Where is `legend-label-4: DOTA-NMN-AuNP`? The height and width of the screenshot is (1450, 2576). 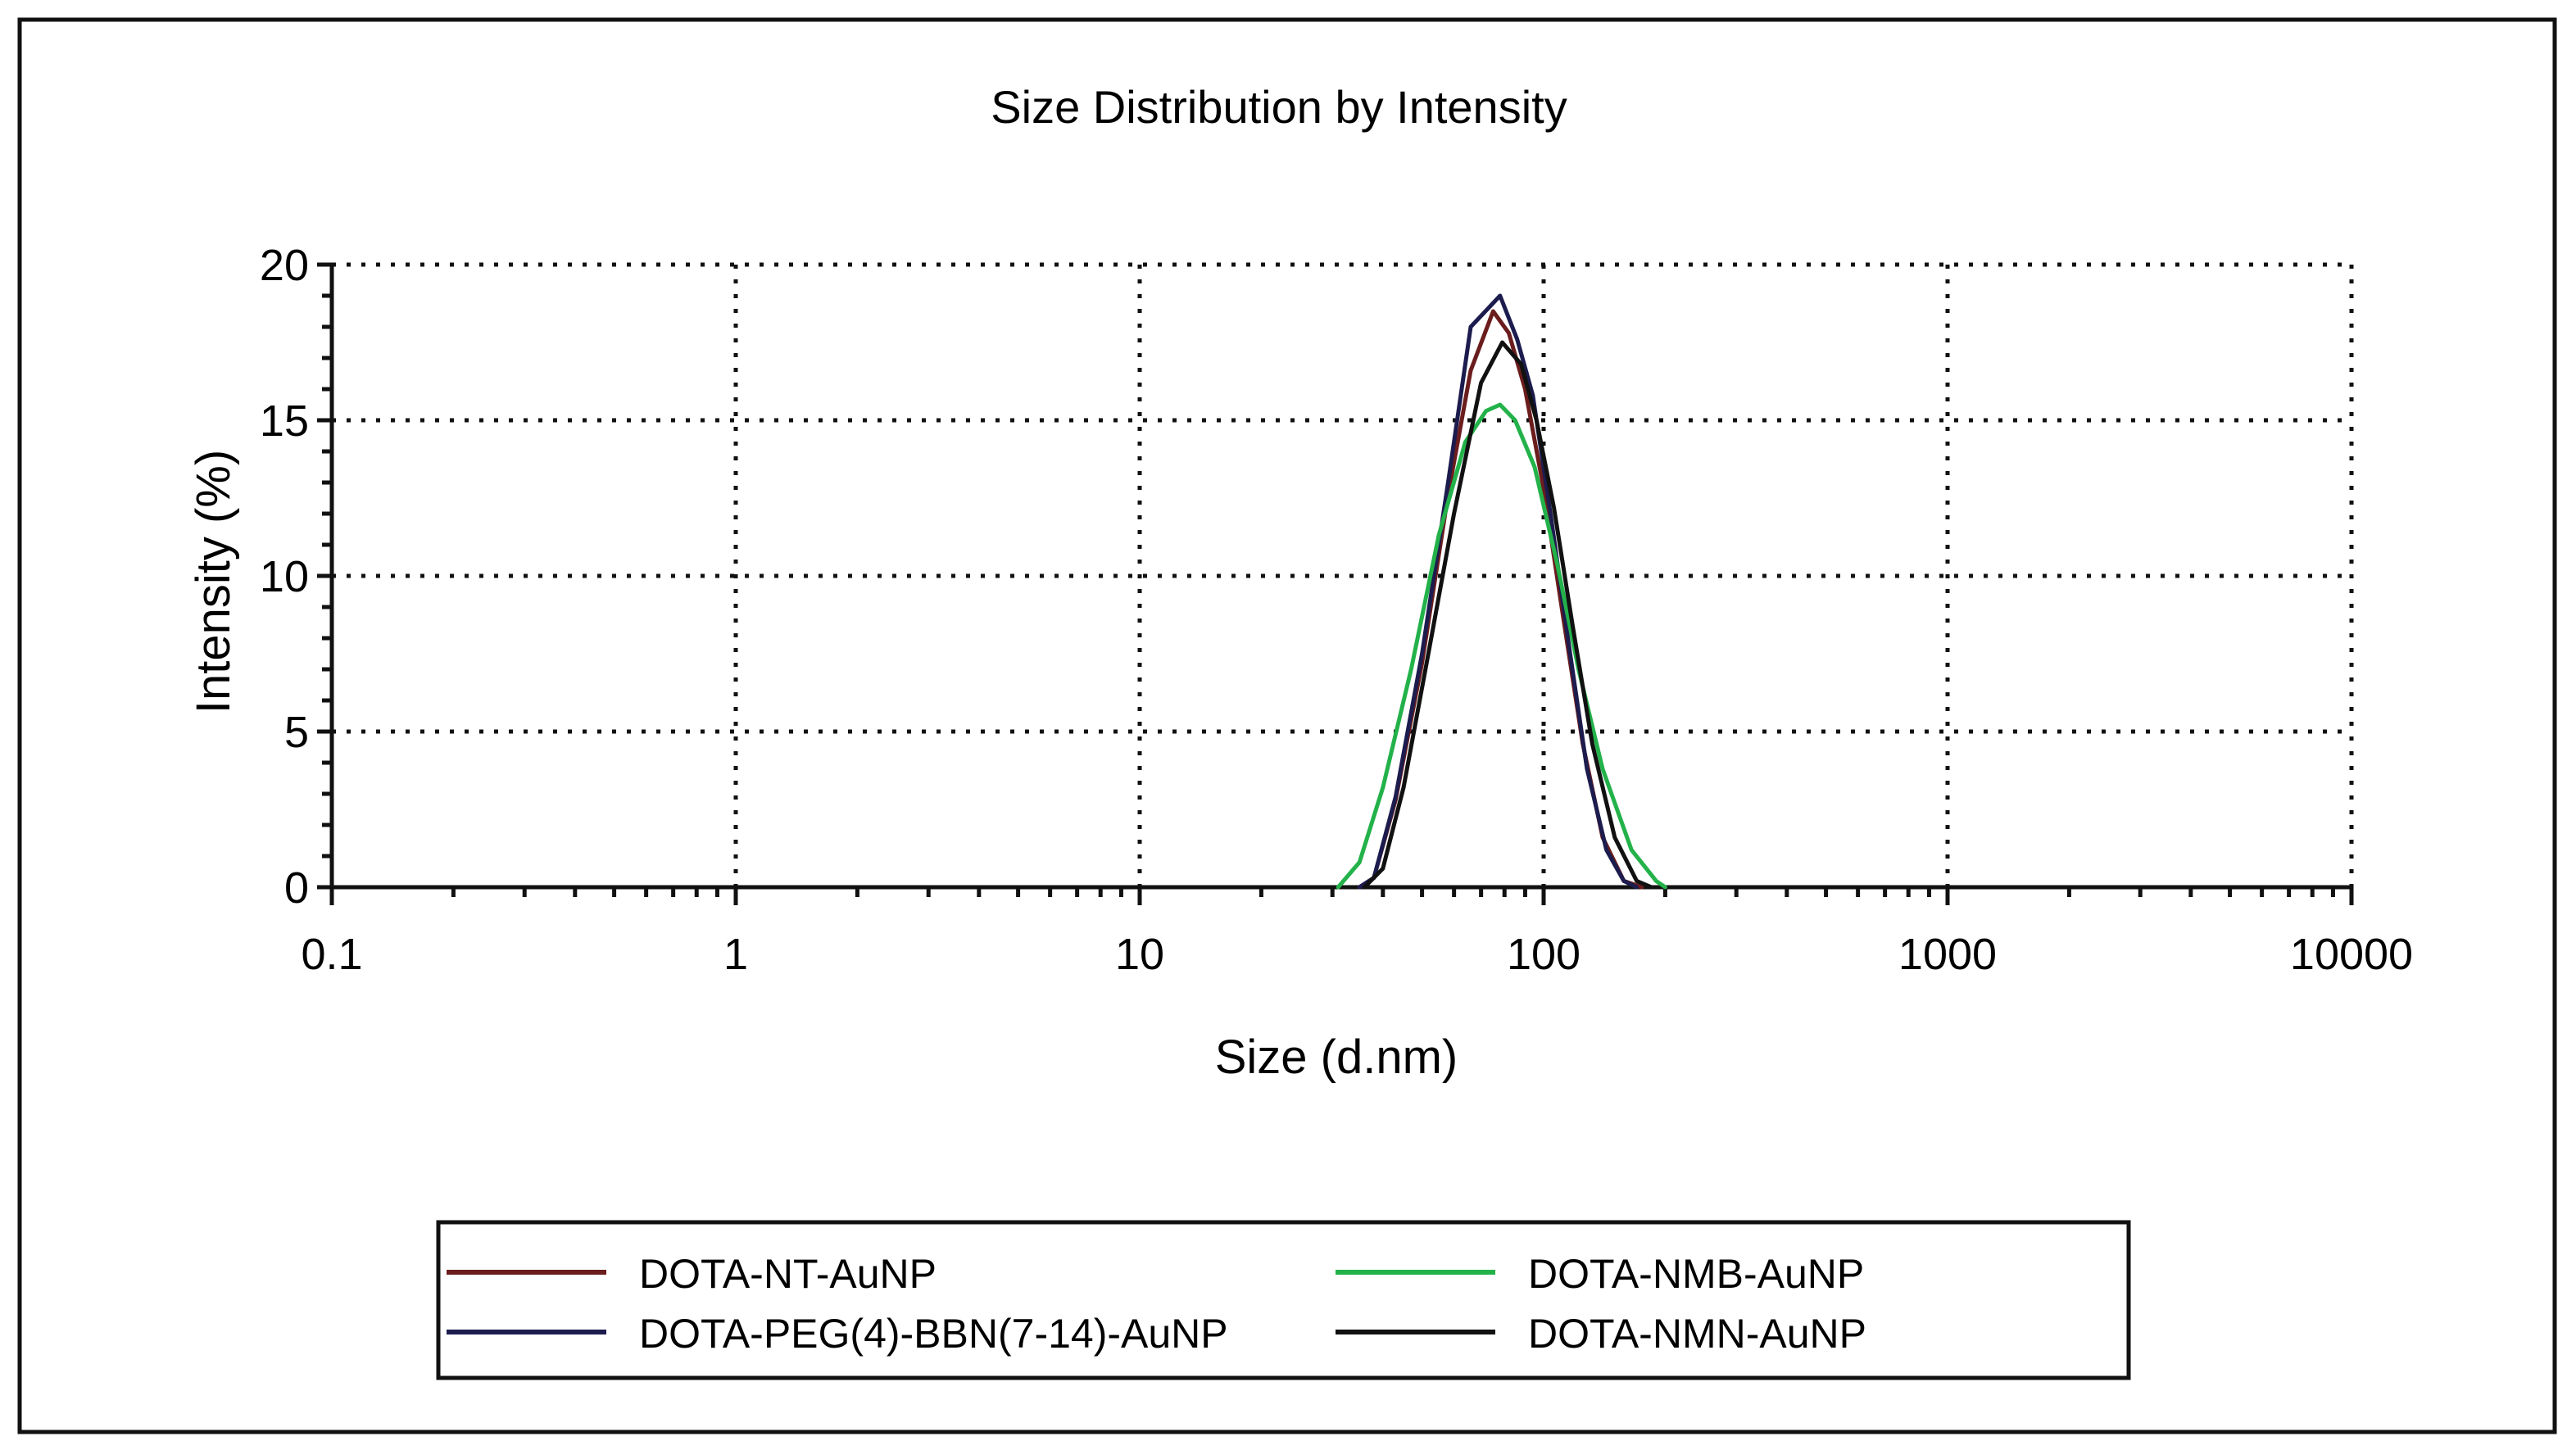
legend-label-4: DOTA-NMN-AuNP is located at coordinates (1697, 1334).